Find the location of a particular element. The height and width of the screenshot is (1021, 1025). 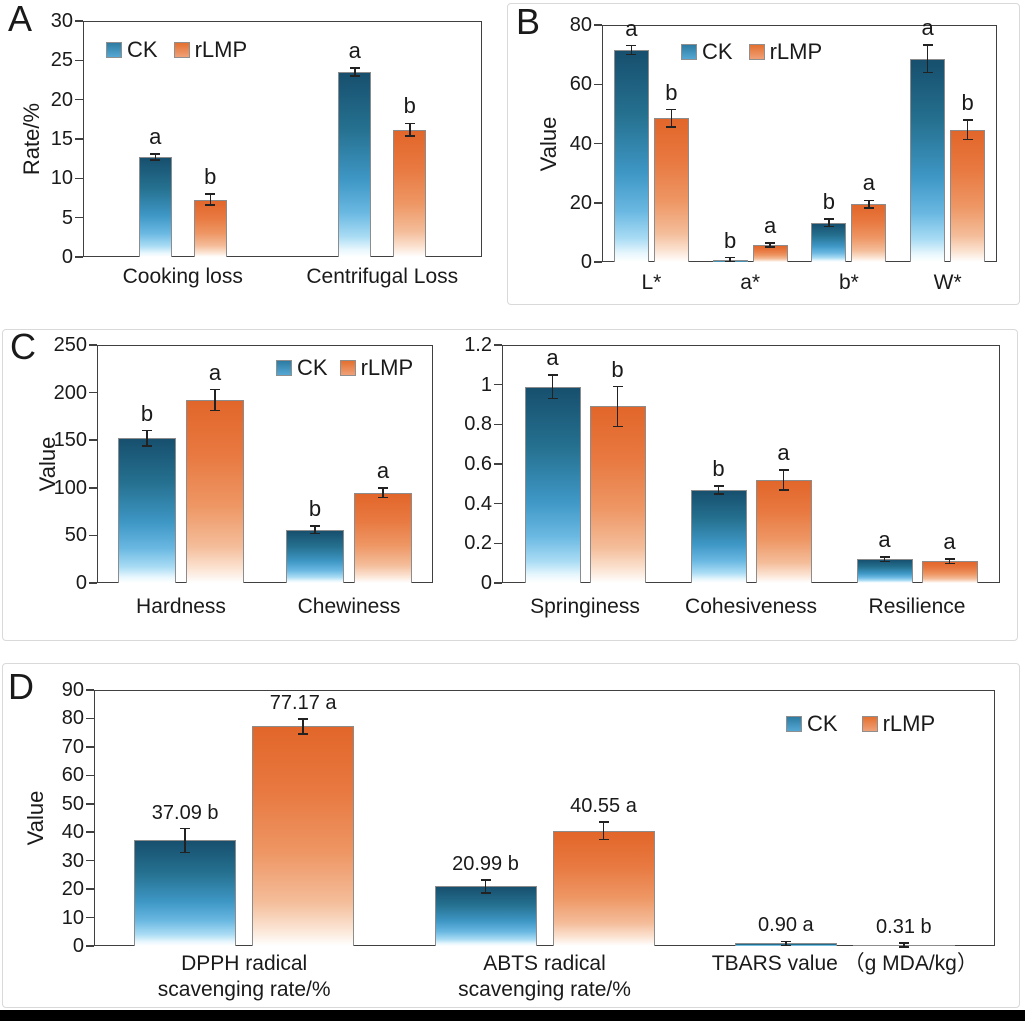

panel-d-bar-ck-dpph-radical is located at coordinates (185, 893).